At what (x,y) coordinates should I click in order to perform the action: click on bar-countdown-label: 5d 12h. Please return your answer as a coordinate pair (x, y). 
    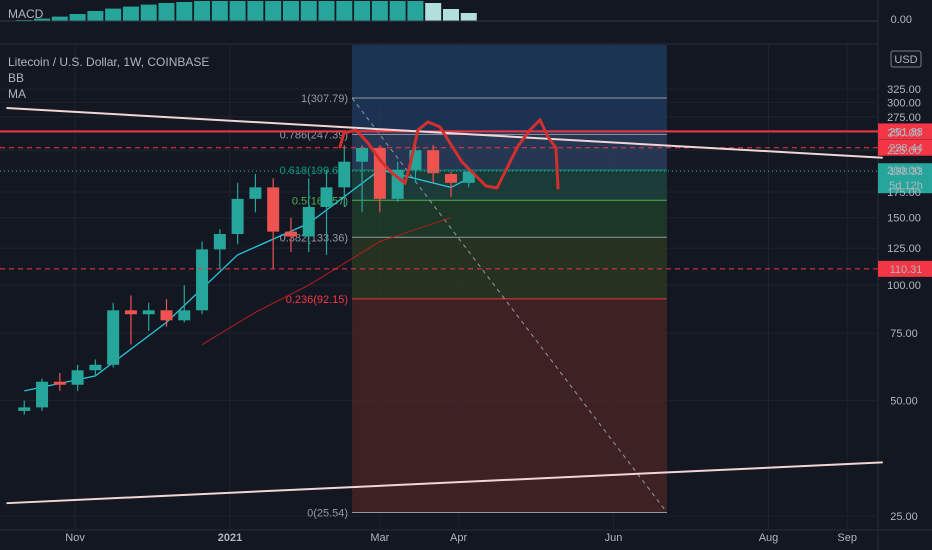
    Looking at the image, I should click on (906, 186).